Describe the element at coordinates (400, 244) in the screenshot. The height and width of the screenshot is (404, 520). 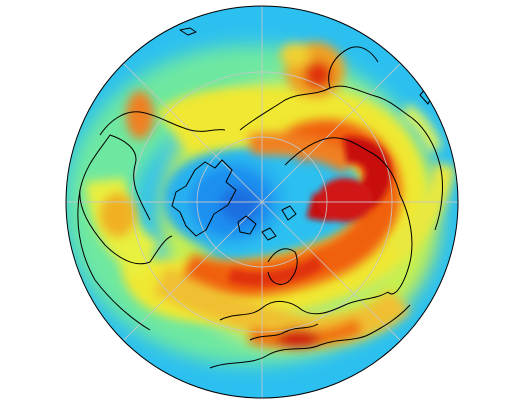
I see `coastline-asia` at that location.